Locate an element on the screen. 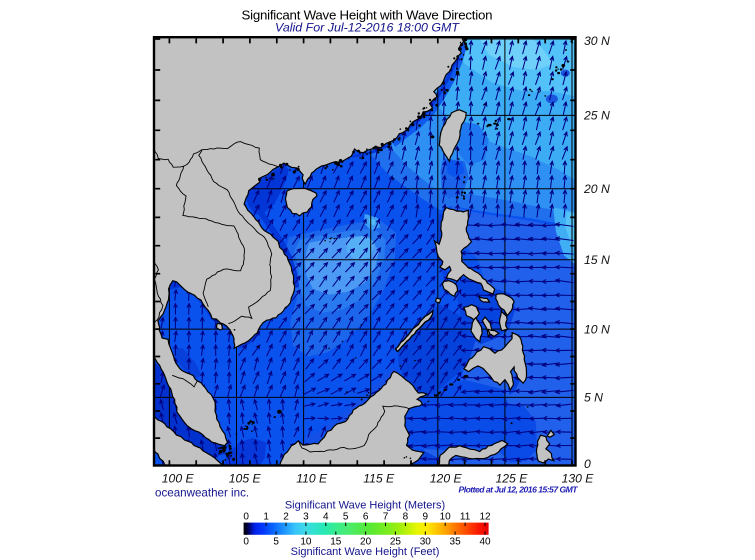  svg-text:Valid For Jul-12-2016 18:00 GM: Valid For Jul-12-2016 18:00 GMT is located at coordinates (368, 28).